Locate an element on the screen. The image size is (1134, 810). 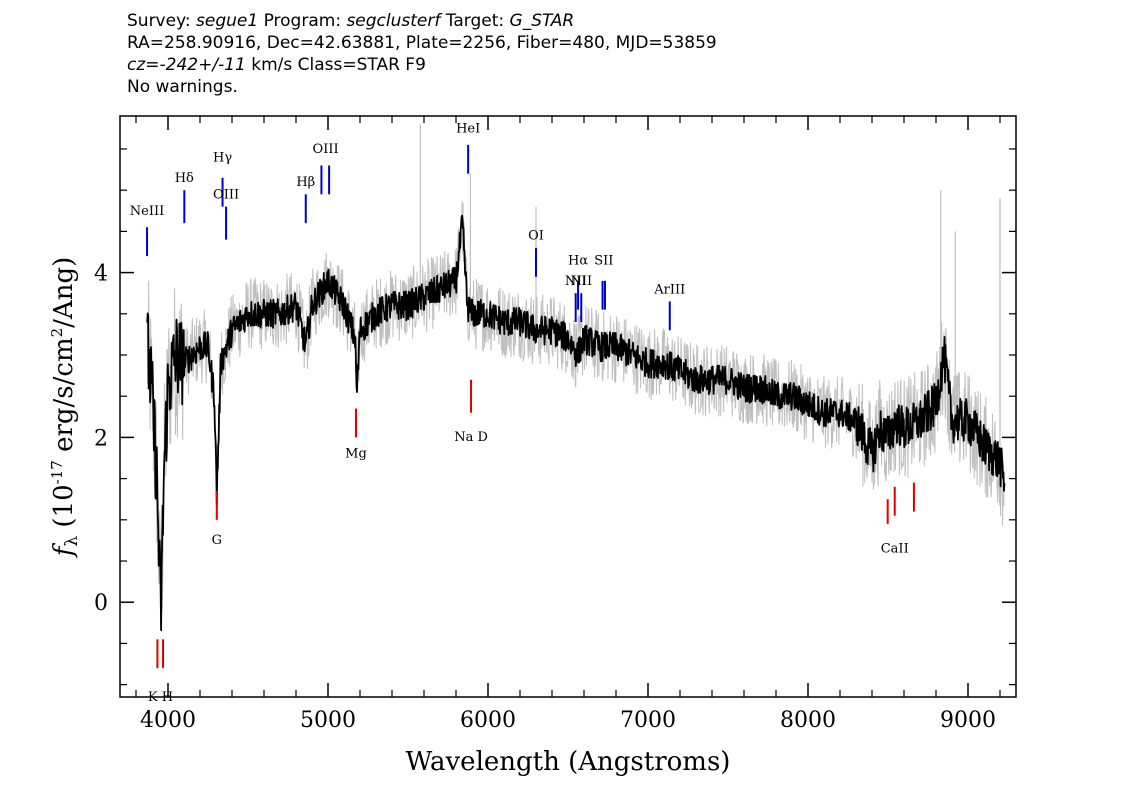
absorption-line-label: G is located at coordinates (217, 540).